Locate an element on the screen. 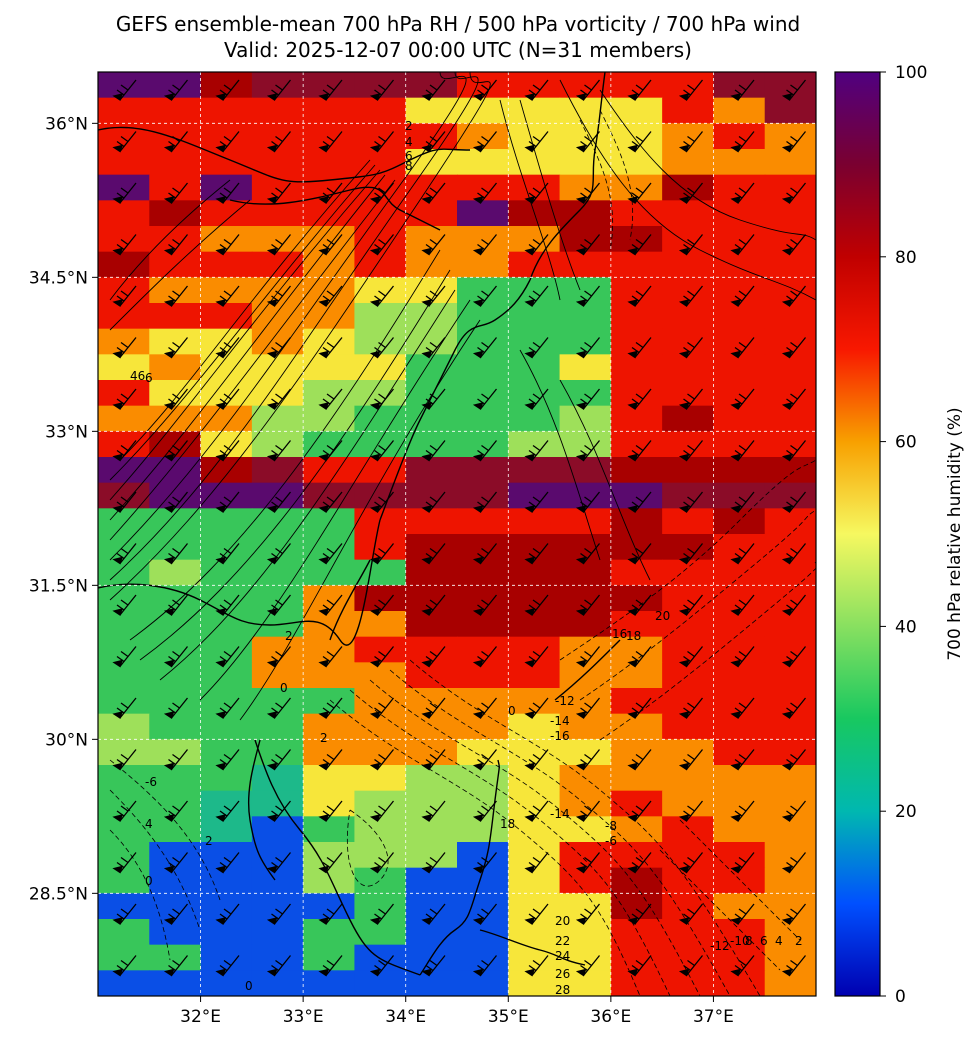 The image size is (978, 1041). colorbar-gradient is located at coordinates (857, 534).